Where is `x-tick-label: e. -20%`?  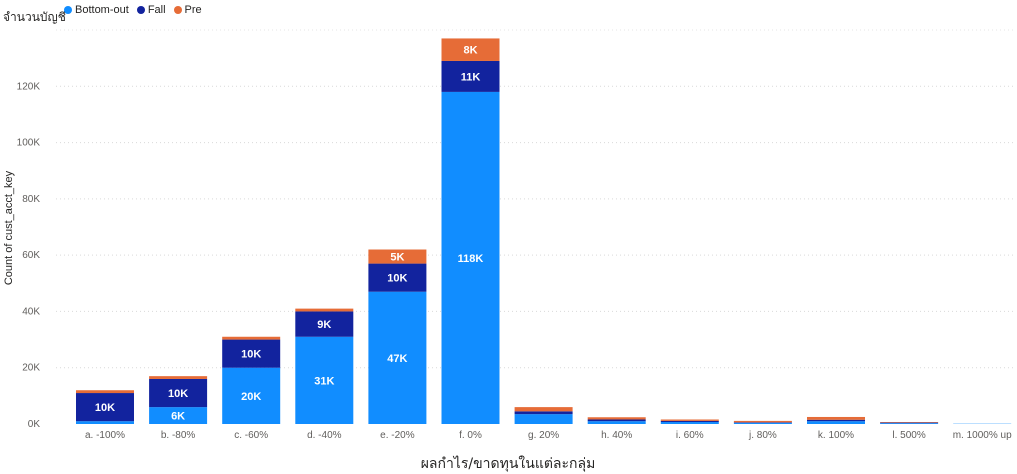
x-tick-label: e. -20% is located at coordinates (397, 435).